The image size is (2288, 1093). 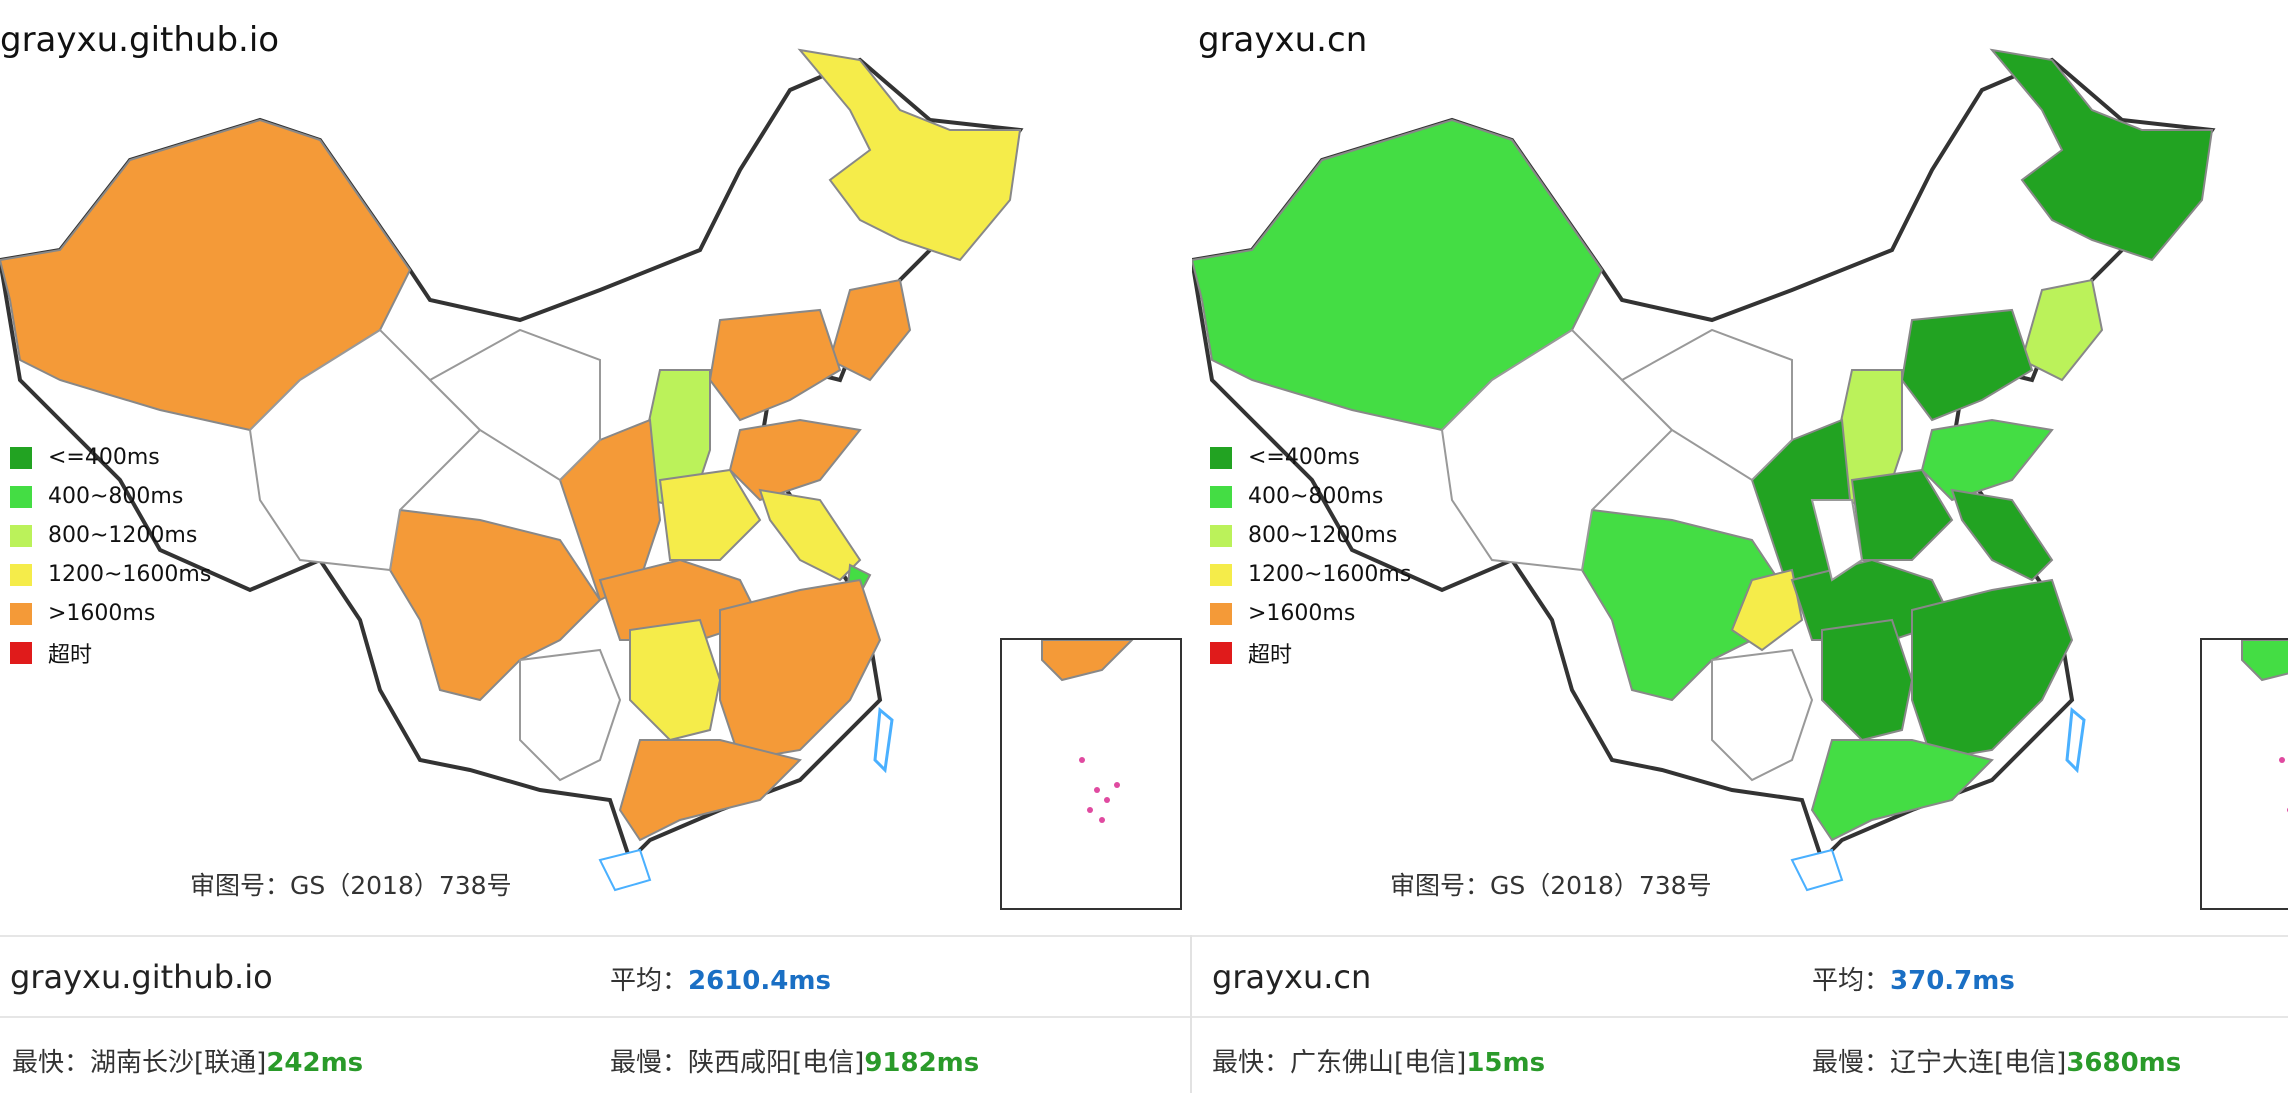 I want to click on panel-divider, so click(x=1191, y=1014).